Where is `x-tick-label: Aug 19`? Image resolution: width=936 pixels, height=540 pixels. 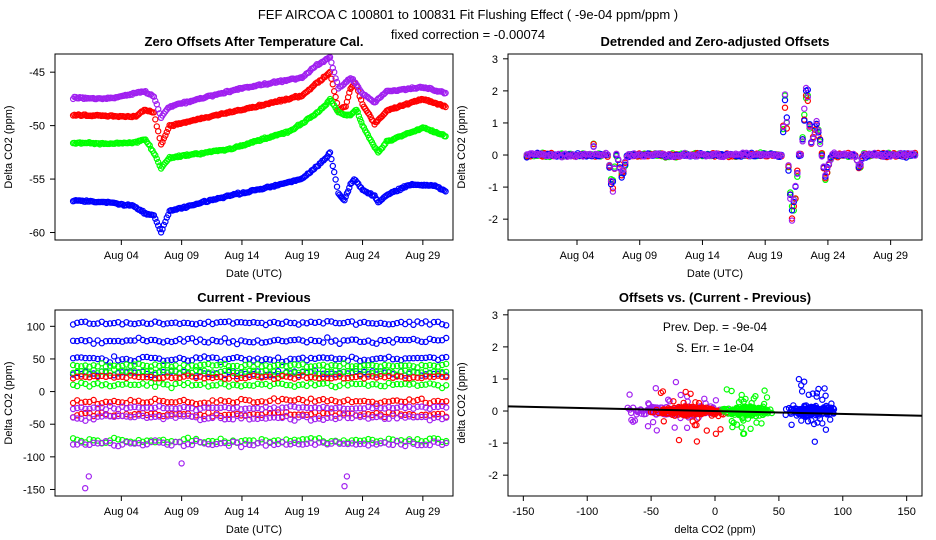
x-tick-label: Aug 19 is located at coordinates (302, 512).